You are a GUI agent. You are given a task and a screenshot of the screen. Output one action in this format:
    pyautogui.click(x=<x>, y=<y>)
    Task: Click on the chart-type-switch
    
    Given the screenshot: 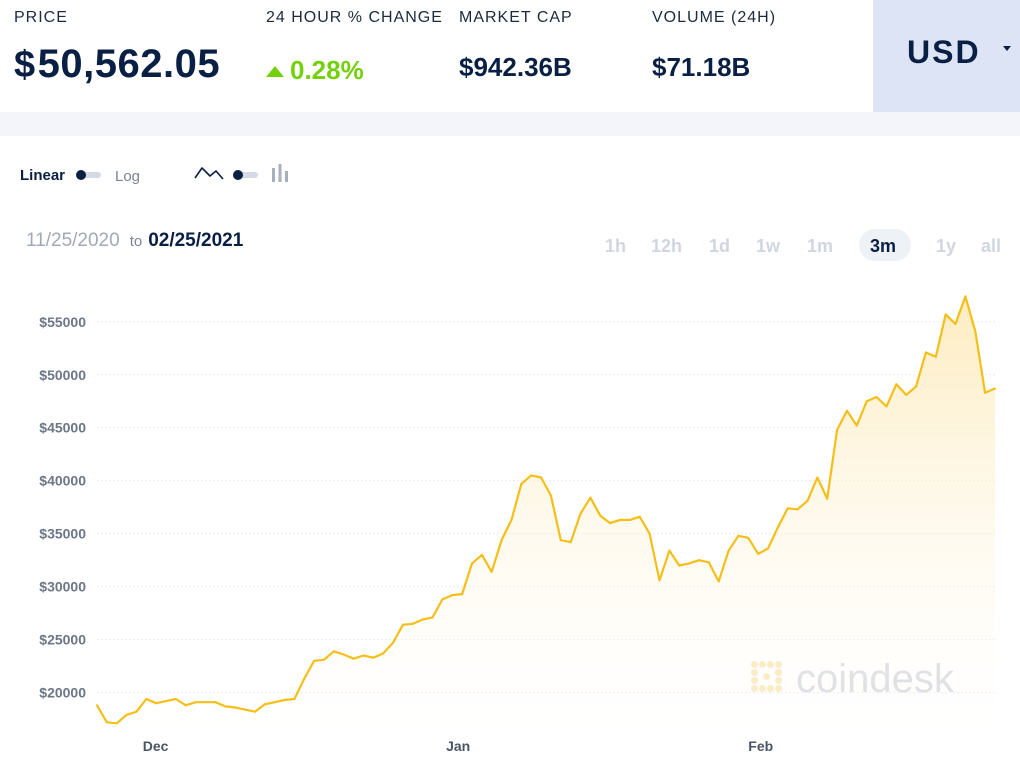 What is the action you would take?
    pyautogui.click(x=245, y=175)
    